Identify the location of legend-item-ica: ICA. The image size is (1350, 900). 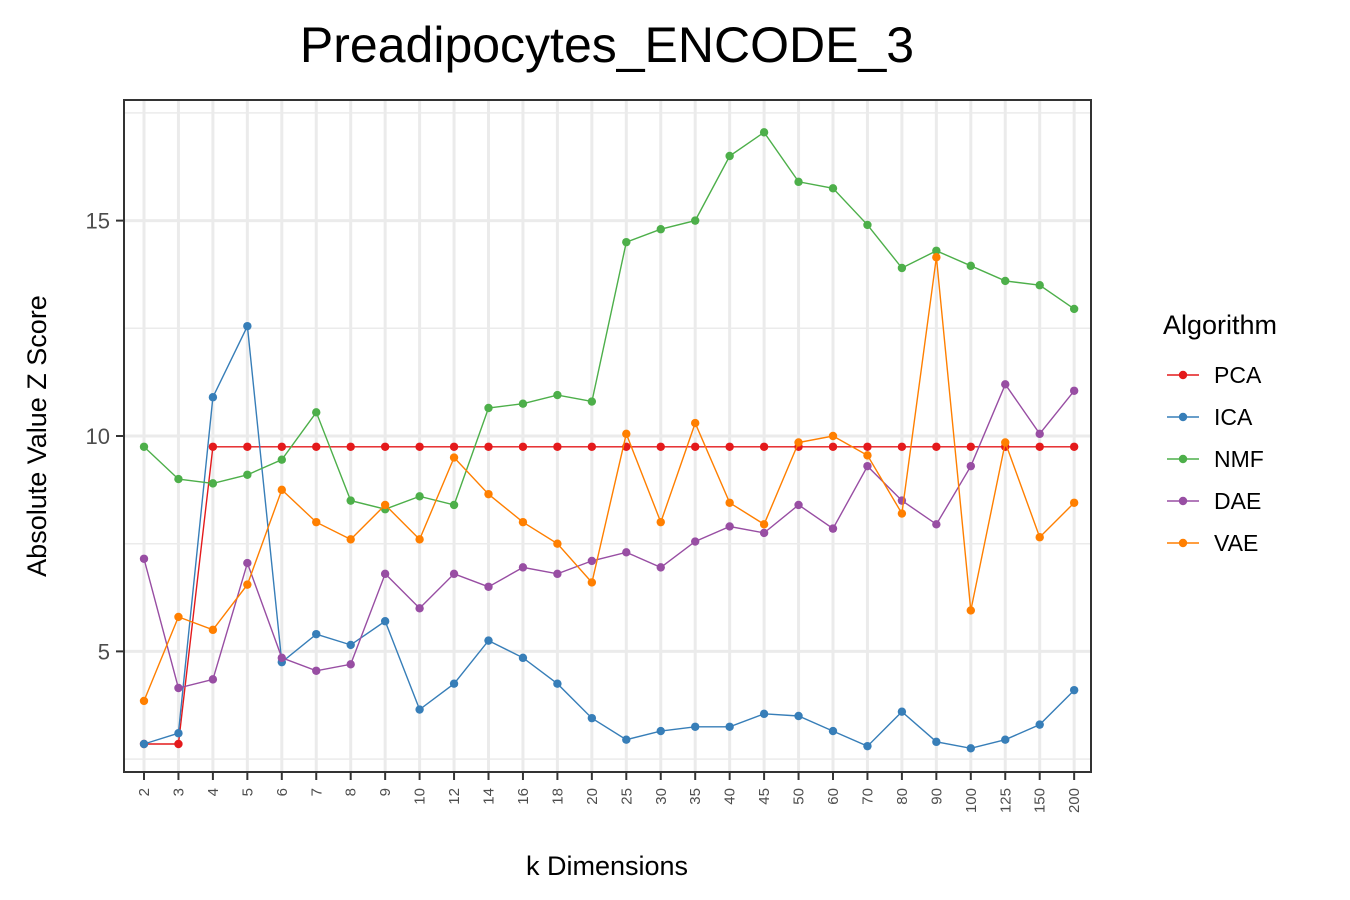
(1210, 417).